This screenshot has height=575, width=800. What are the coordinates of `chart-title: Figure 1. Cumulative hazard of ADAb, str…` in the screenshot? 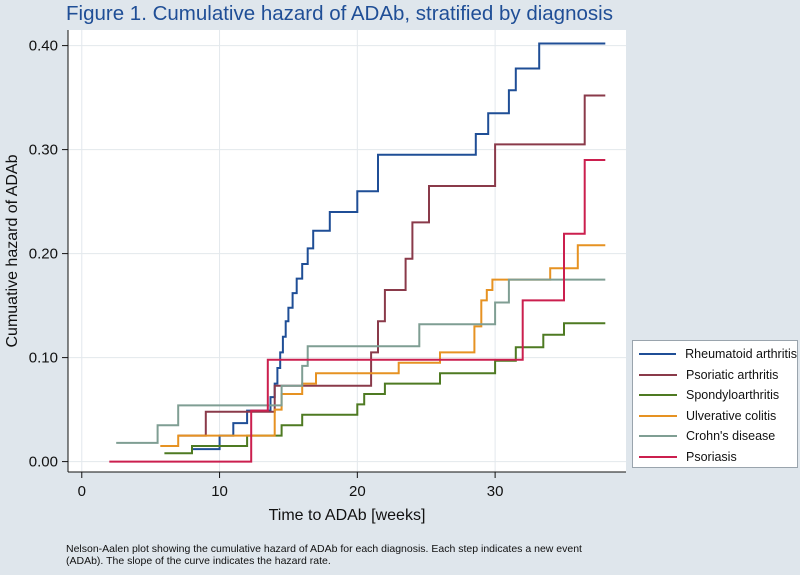 It's located at (339, 13).